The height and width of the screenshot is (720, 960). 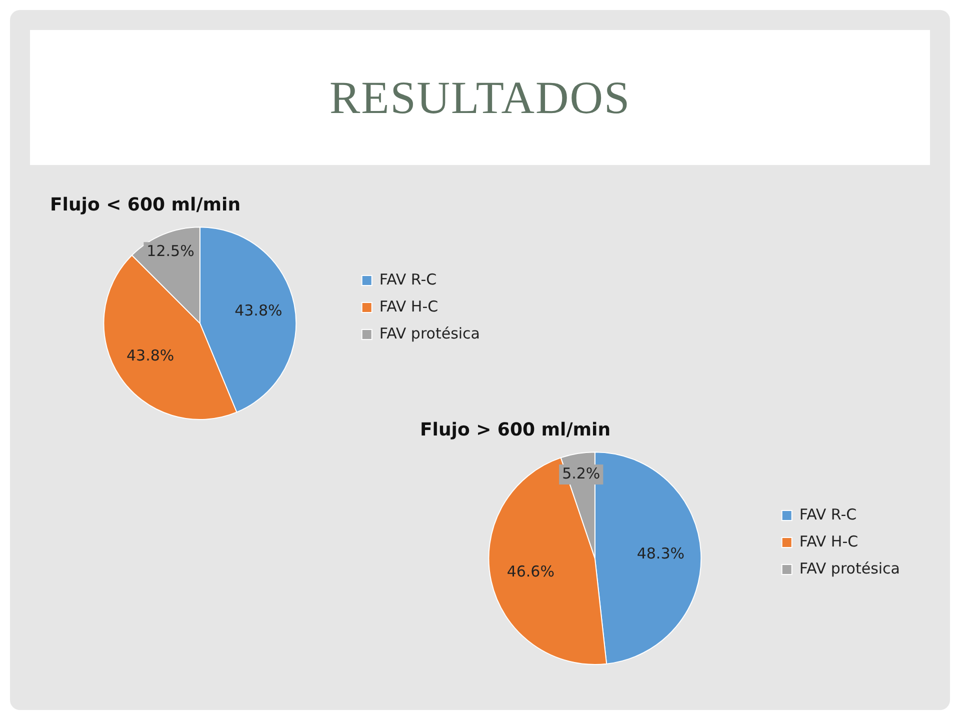 I want to click on data-label: 46.6%, so click(x=530, y=571).